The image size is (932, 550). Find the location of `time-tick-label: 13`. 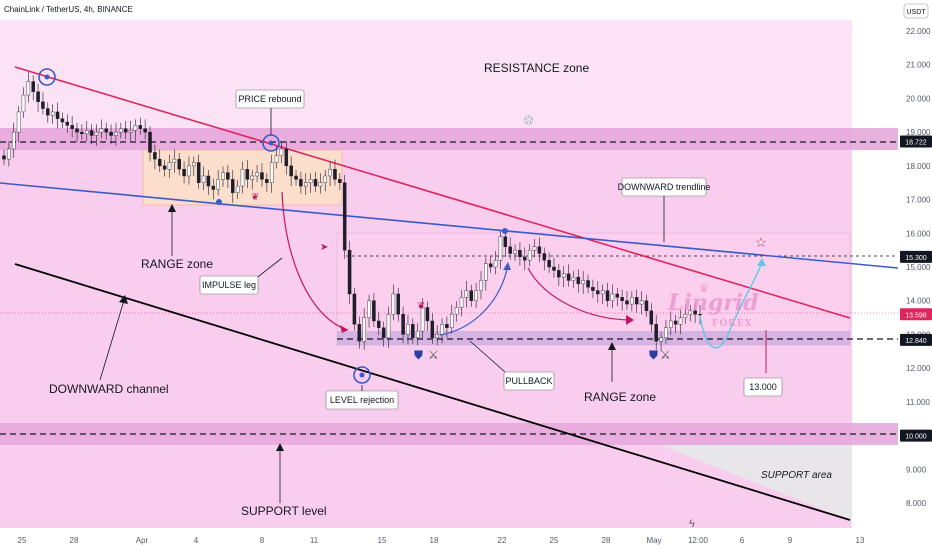

time-tick-label: 13 is located at coordinates (860, 540).